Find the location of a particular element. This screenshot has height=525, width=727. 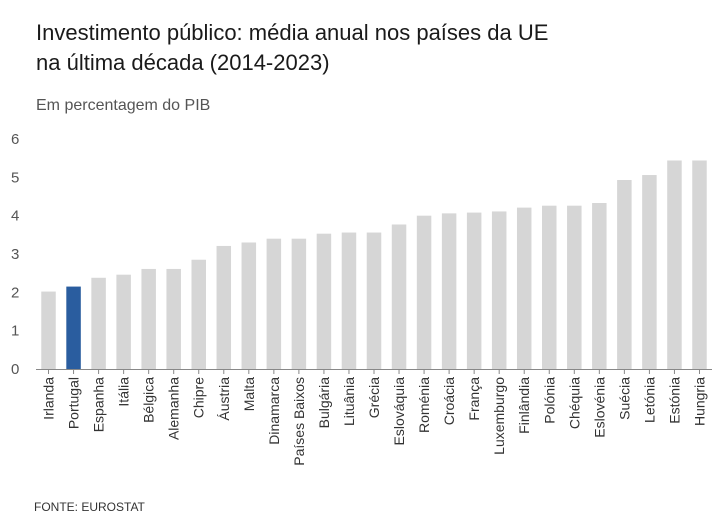

bar-itália is located at coordinates (123, 321).